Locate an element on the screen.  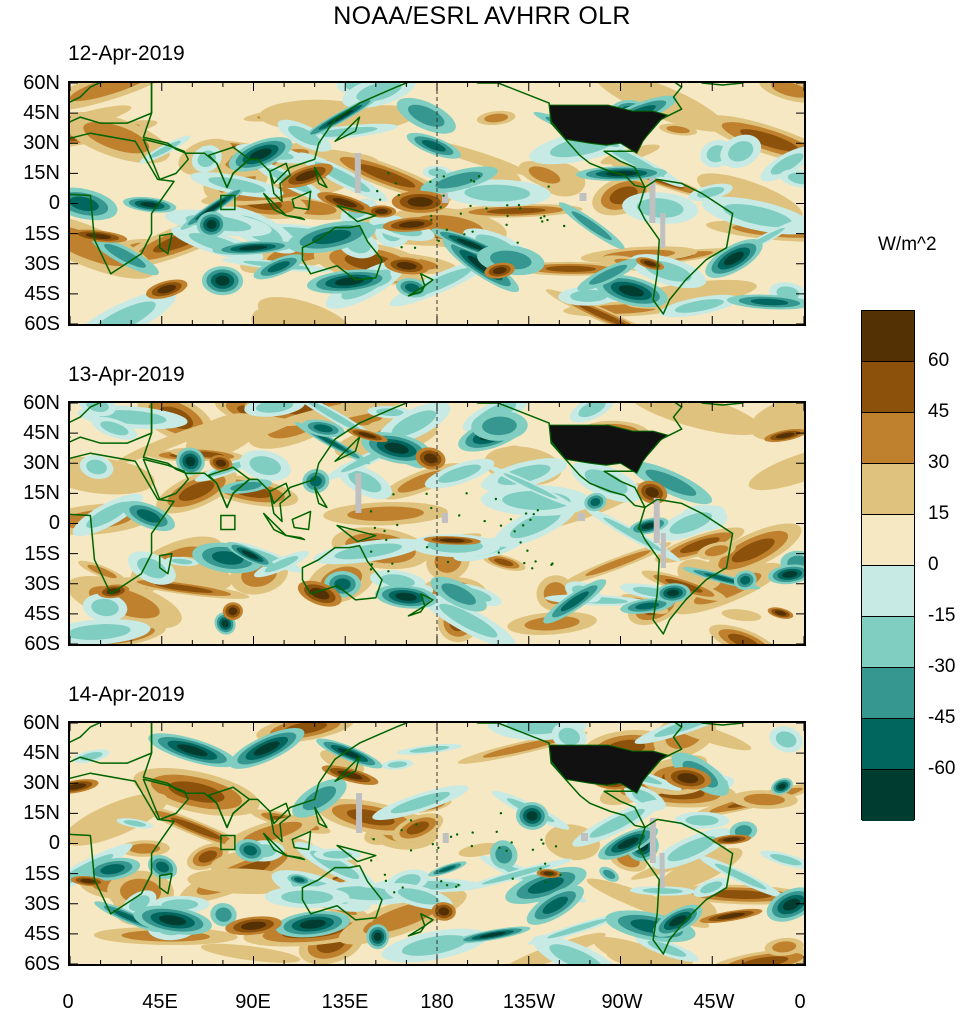
lon-label: 45W is located at coordinates (714, 1002).